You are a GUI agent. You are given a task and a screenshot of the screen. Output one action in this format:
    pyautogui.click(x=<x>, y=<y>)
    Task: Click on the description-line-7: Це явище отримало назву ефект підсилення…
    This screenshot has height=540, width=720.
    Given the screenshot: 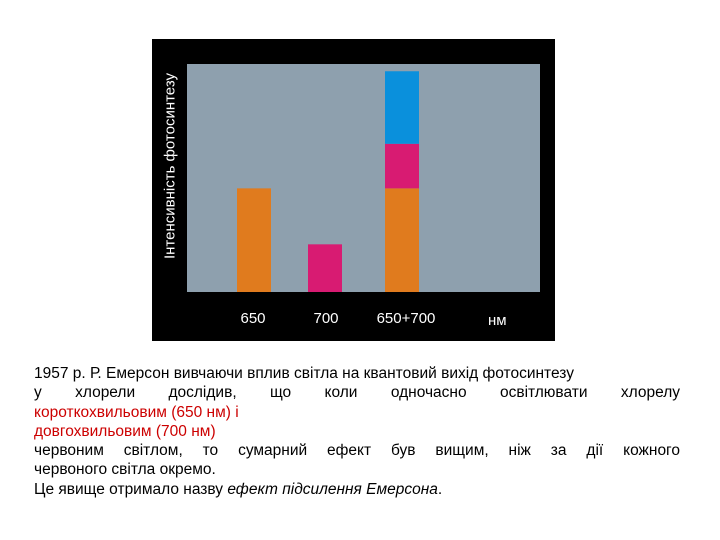 What is the action you would take?
    pyautogui.click(x=357, y=489)
    